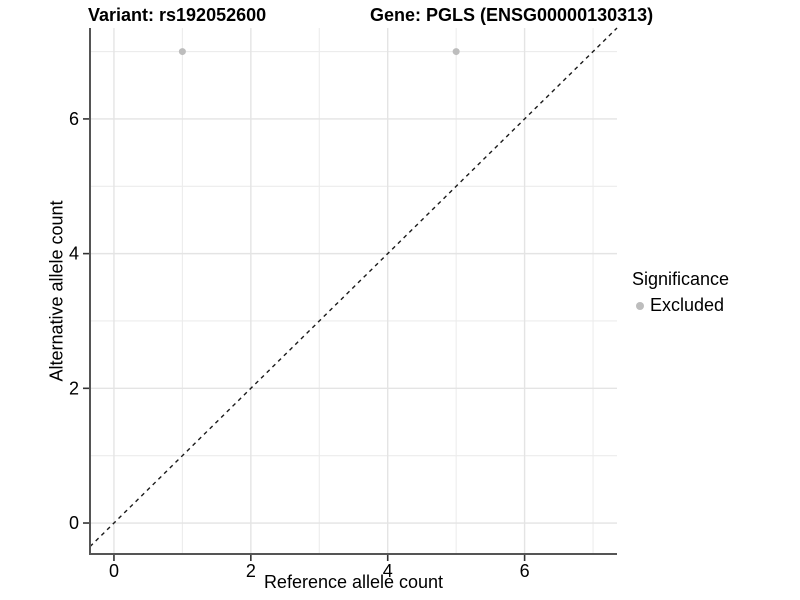 The height and width of the screenshot is (600, 800). What do you see at coordinates (388, 571) in the screenshot?
I see `x-tick-label: 4` at bounding box center [388, 571].